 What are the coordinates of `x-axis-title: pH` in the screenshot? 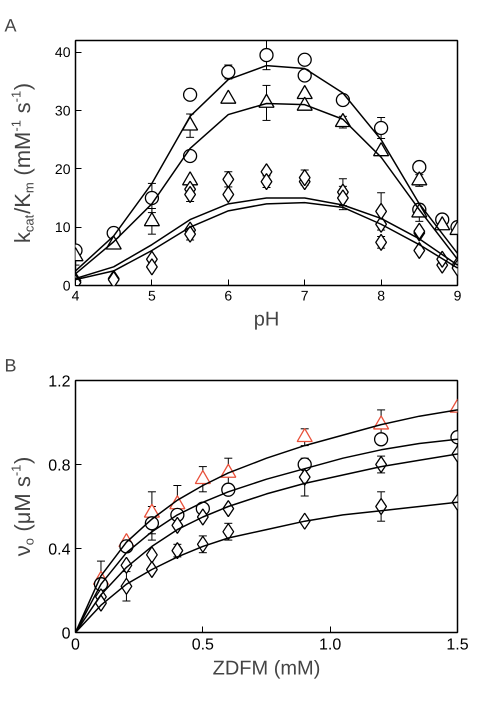 It's located at (267, 319).